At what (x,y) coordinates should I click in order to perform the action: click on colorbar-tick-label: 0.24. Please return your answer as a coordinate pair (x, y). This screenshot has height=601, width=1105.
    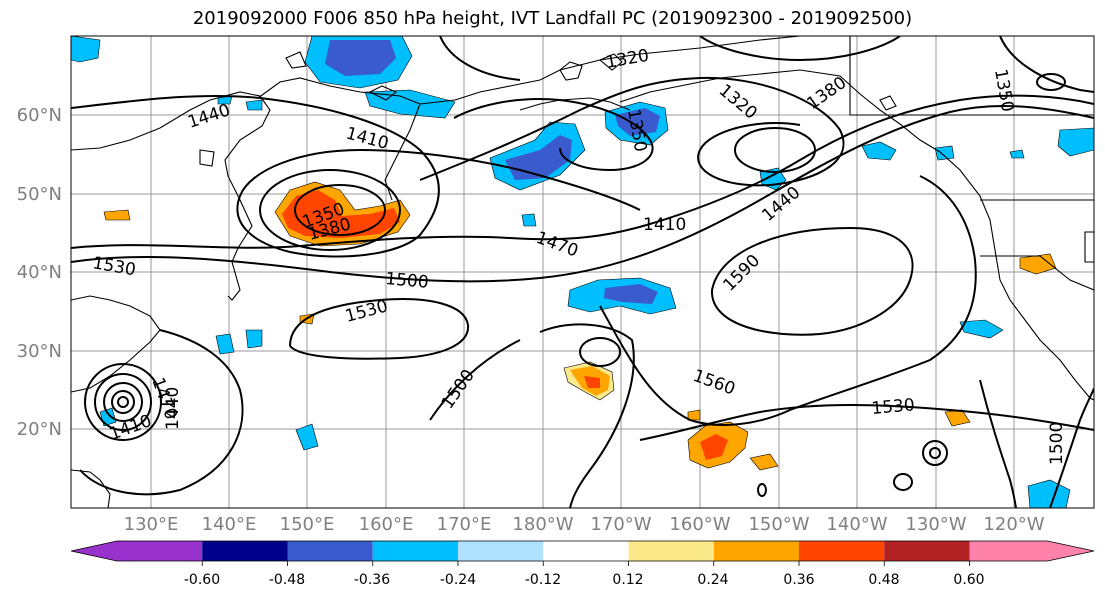
    Looking at the image, I should click on (712, 580).